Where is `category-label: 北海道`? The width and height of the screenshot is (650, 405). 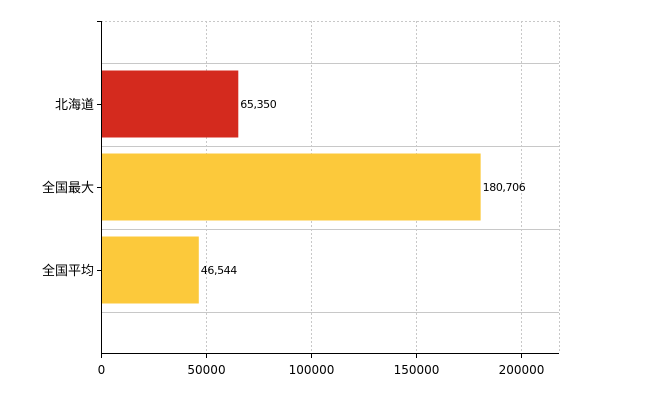
category-label: 北海道 is located at coordinates (74, 105).